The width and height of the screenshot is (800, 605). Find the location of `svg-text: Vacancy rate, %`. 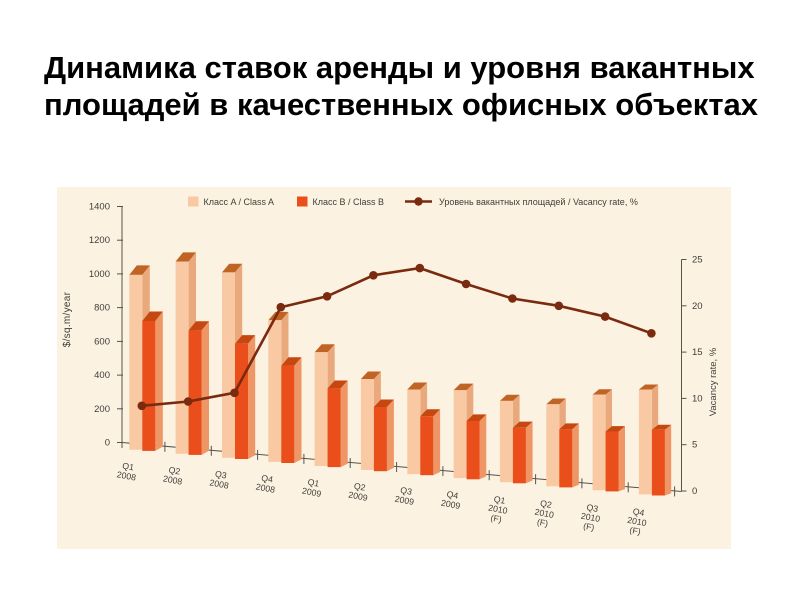

svg-text: Vacancy rate, % is located at coordinates (713, 381).